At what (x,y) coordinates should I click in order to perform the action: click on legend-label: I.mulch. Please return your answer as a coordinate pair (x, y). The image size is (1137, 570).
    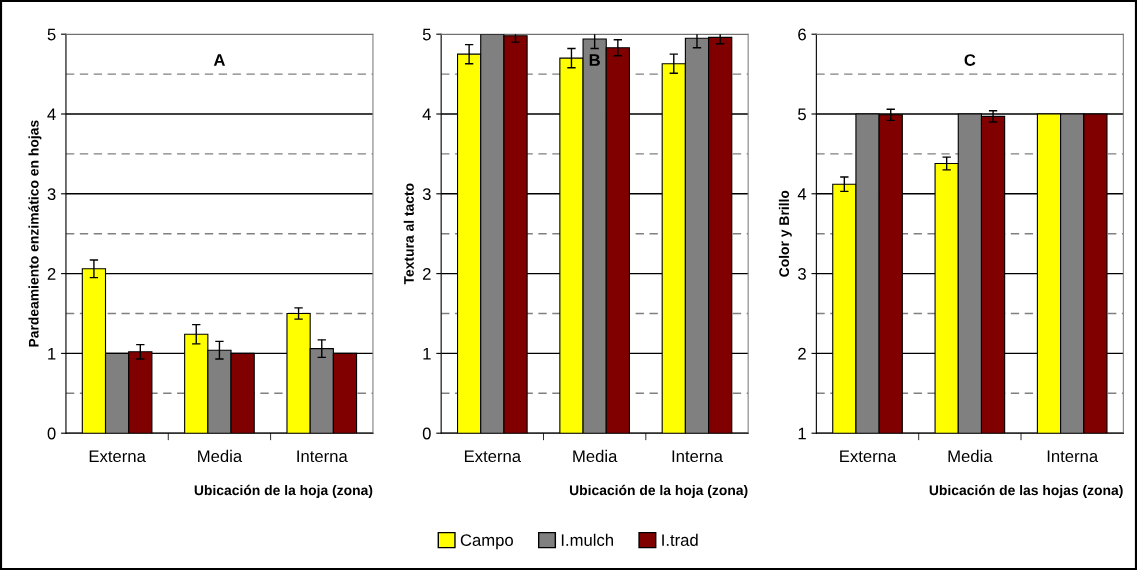
    Looking at the image, I should click on (587, 540).